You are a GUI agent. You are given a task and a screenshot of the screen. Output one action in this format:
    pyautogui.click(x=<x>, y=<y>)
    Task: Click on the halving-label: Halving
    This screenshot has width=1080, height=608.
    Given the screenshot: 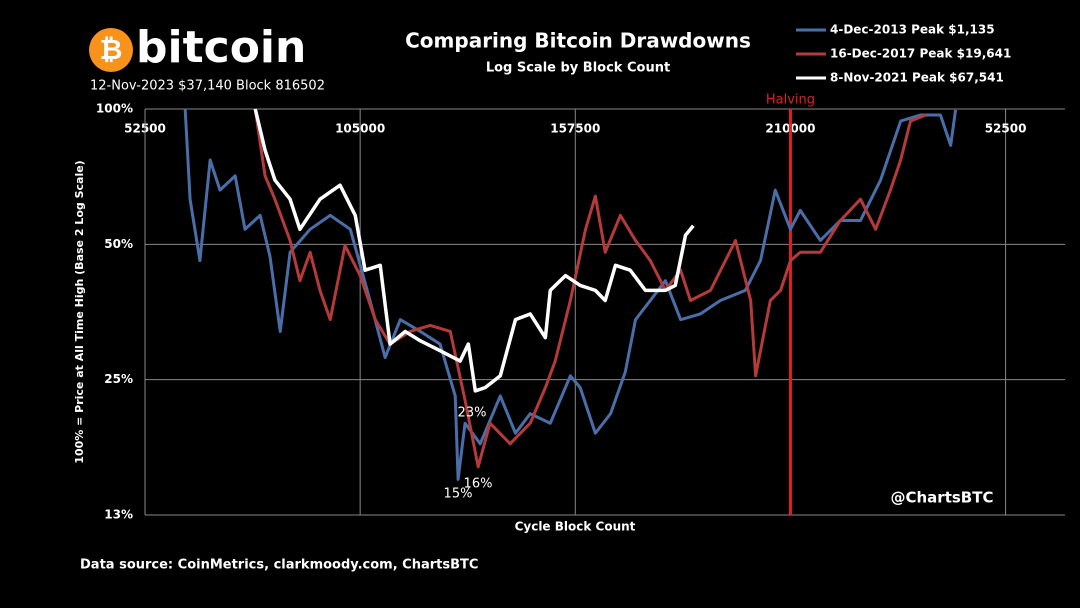 What is the action you would take?
    pyautogui.click(x=790, y=100)
    